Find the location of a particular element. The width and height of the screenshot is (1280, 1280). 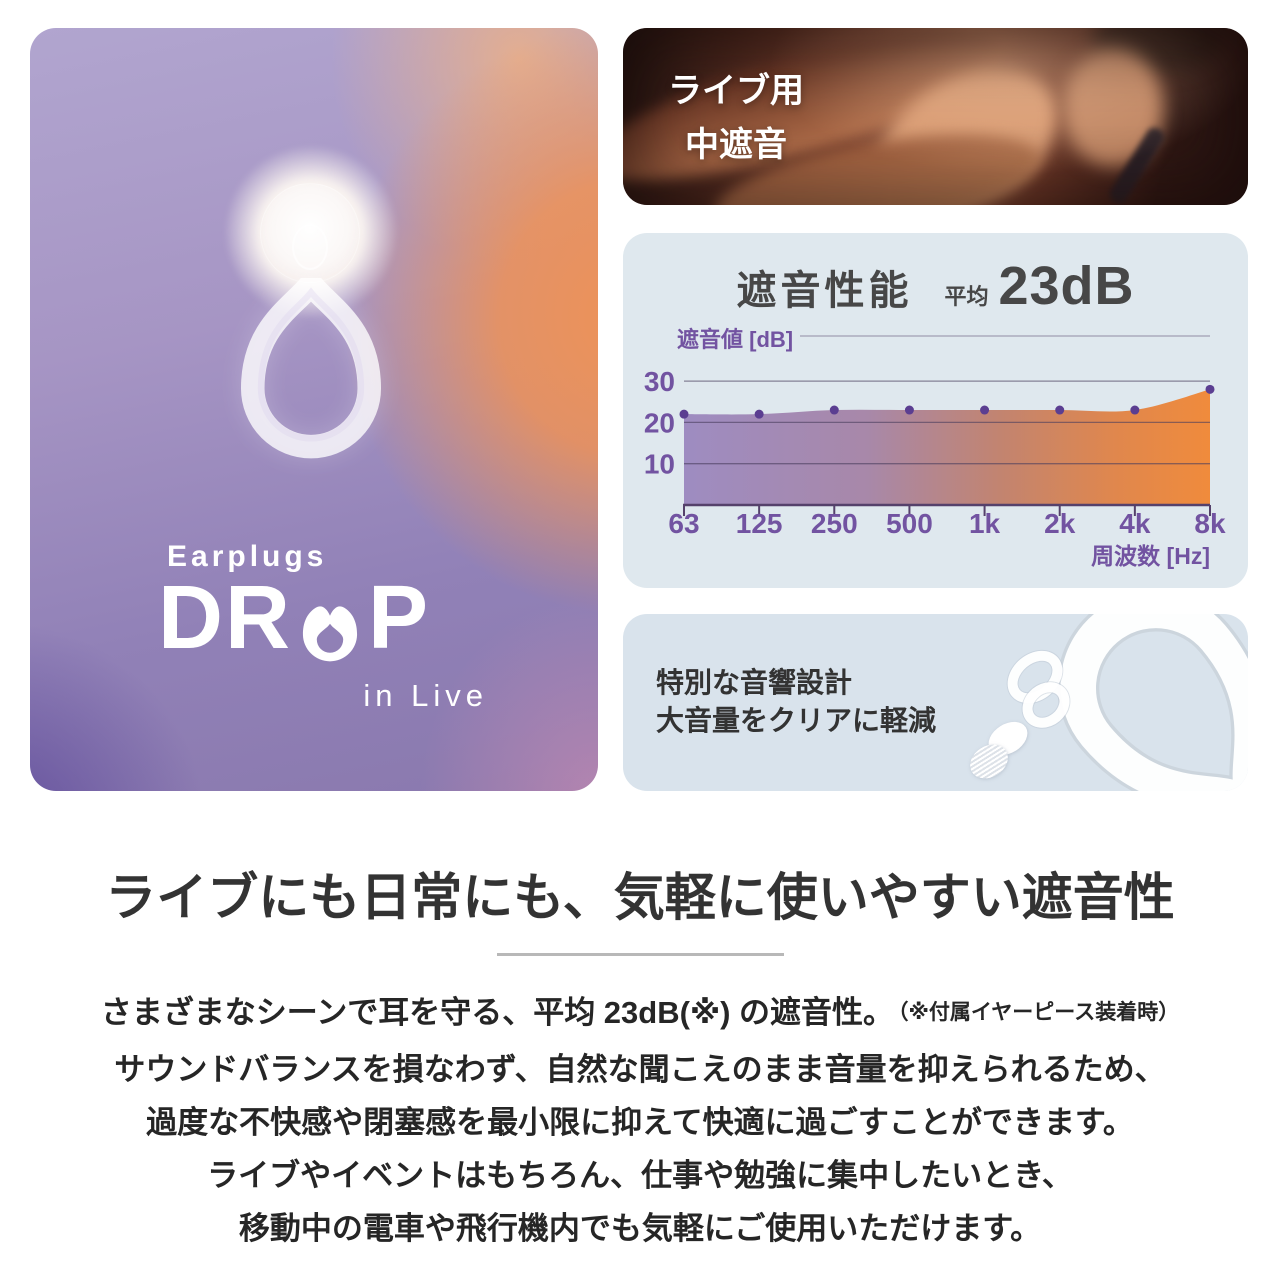

body-line: サウンドバランスを損なわず、自然な聞こえのまま音量を抑えられるため、 is located at coordinates (640, 1069).